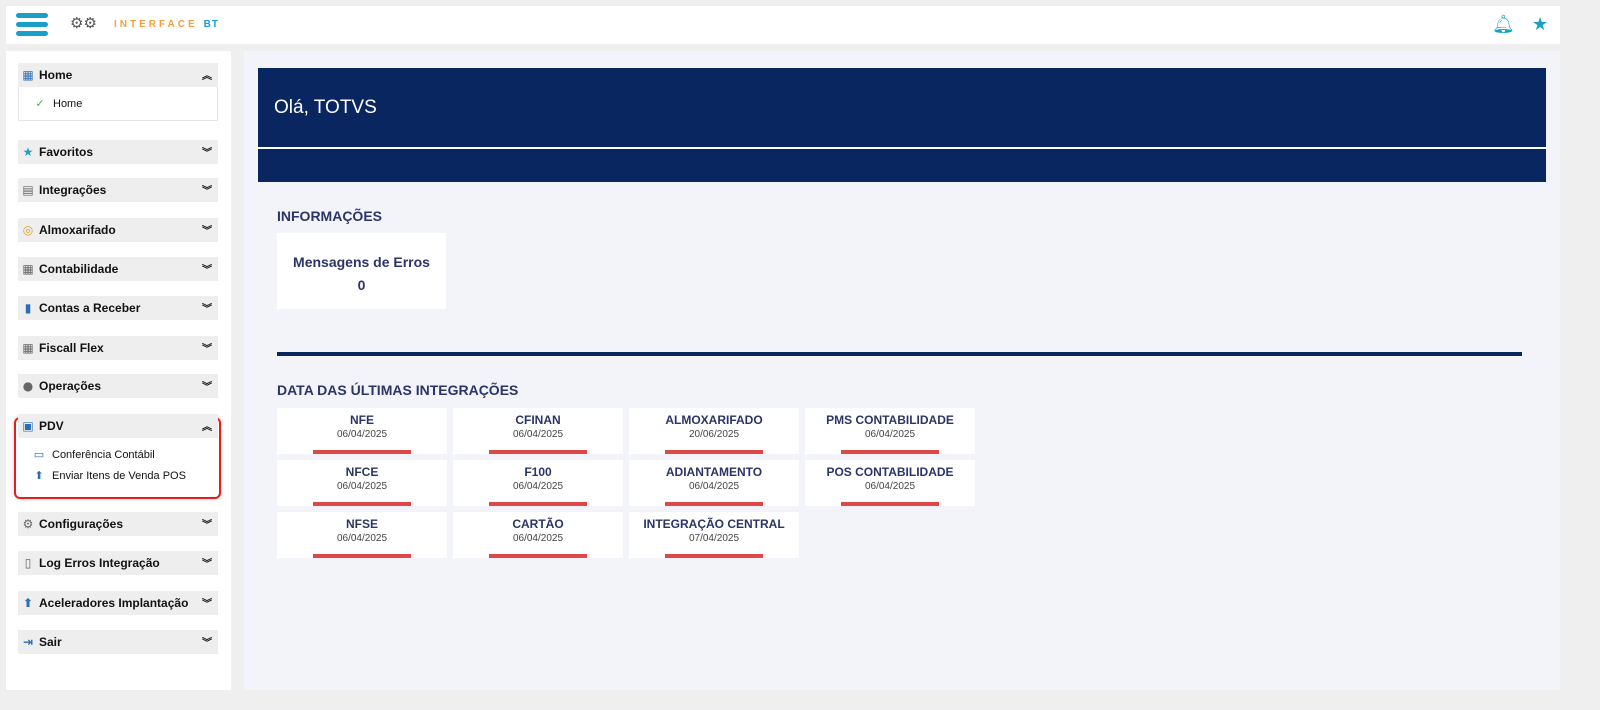 This screenshot has width=1600, height=710. What do you see at coordinates (538, 420) in the screenshot?
I see `tile-name: CFINAN` at bounding box center [538, 420].